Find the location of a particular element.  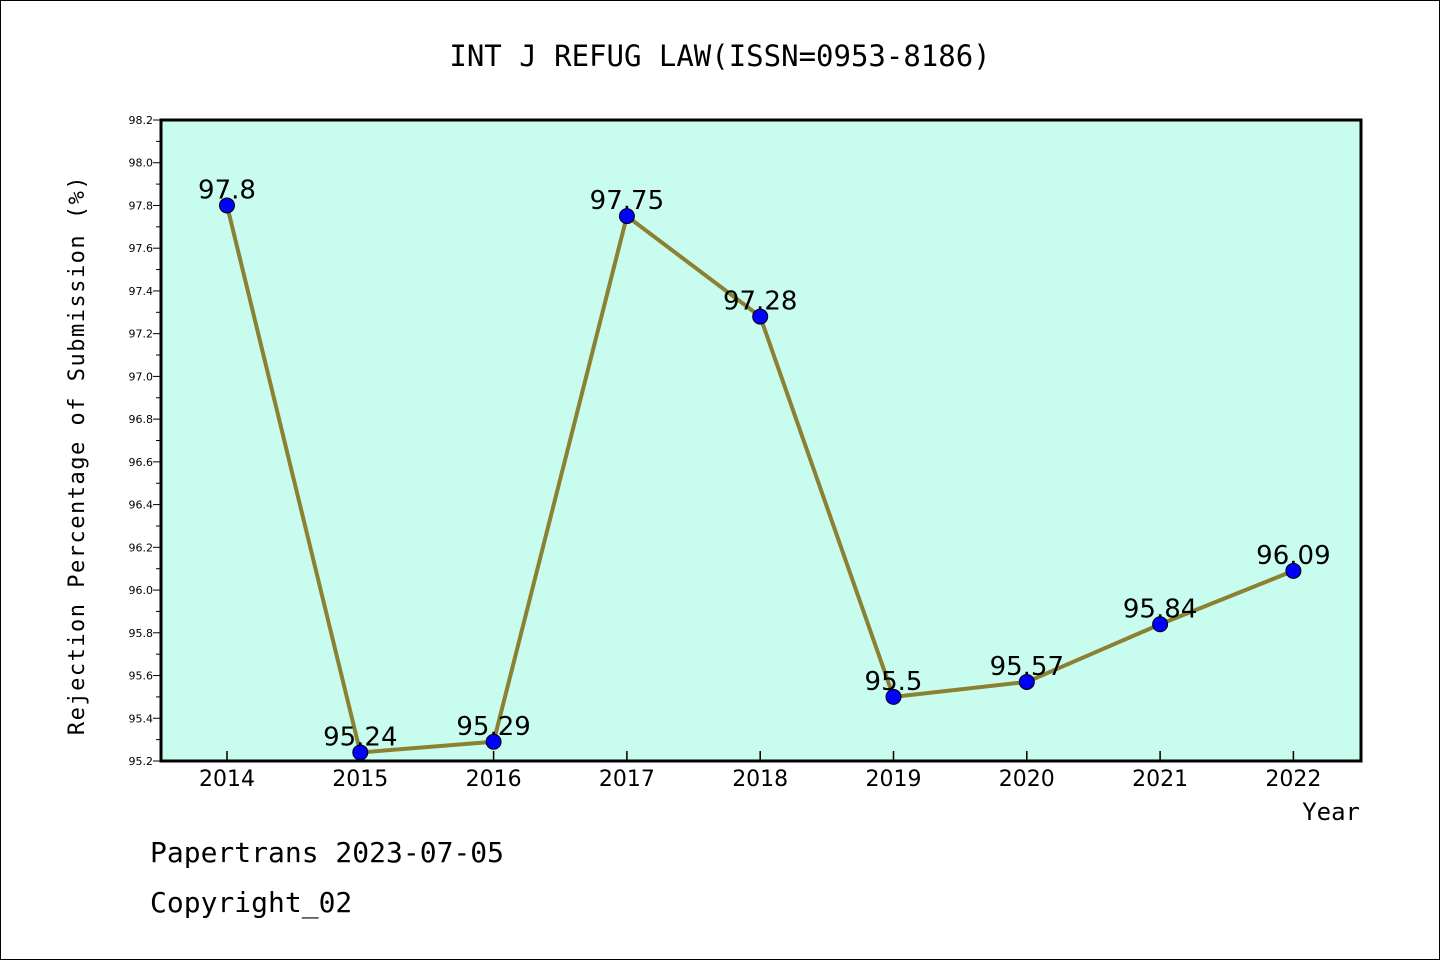

x-tick-label: 2017 is located at coordinates (627, 779).